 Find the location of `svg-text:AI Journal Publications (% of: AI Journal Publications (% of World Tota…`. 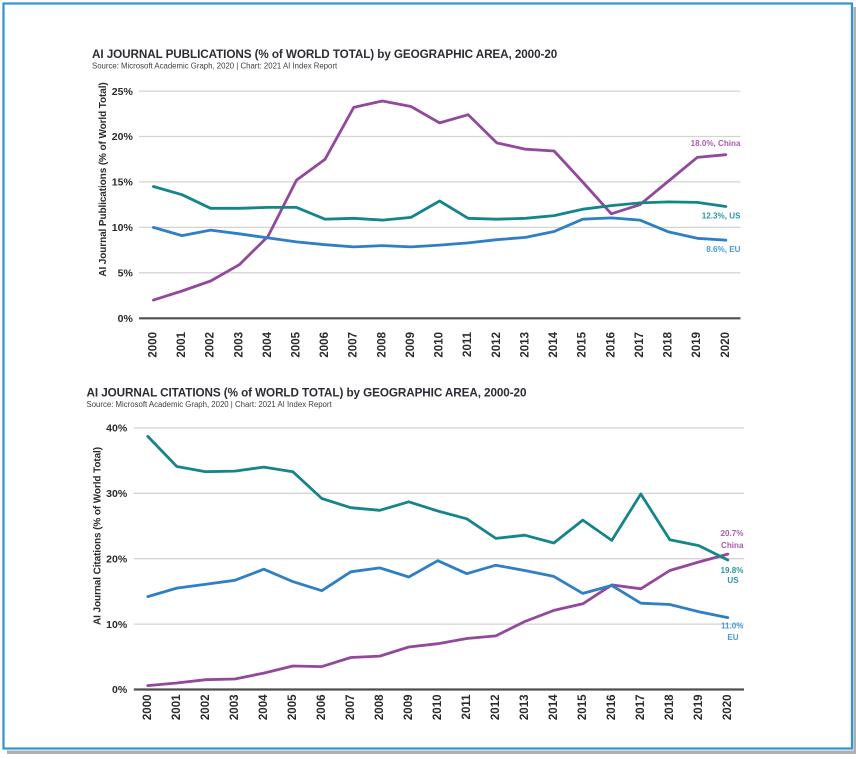

svg-text:AI Journal Publications (% of: AI Journal Publications (% of World Tota… is located at coordinates (103, 179).